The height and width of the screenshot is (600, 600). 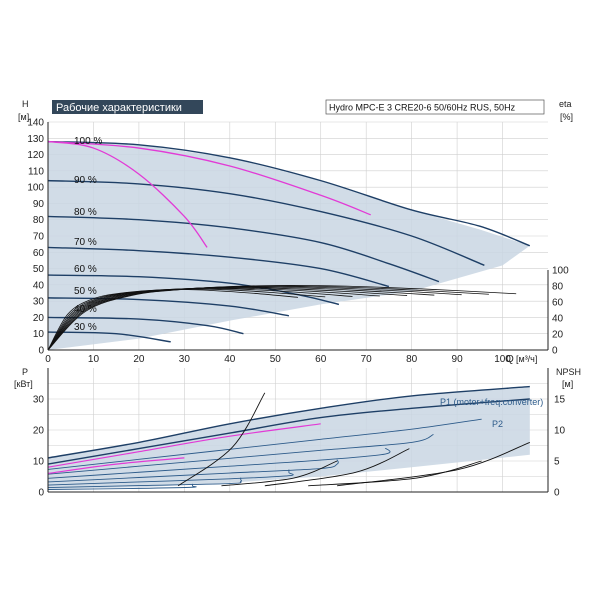 What do you see at coordinates (558, 303) in the screenshot?
I see `upper-y2-tick-label: 60` at bounding box center [558, 303].